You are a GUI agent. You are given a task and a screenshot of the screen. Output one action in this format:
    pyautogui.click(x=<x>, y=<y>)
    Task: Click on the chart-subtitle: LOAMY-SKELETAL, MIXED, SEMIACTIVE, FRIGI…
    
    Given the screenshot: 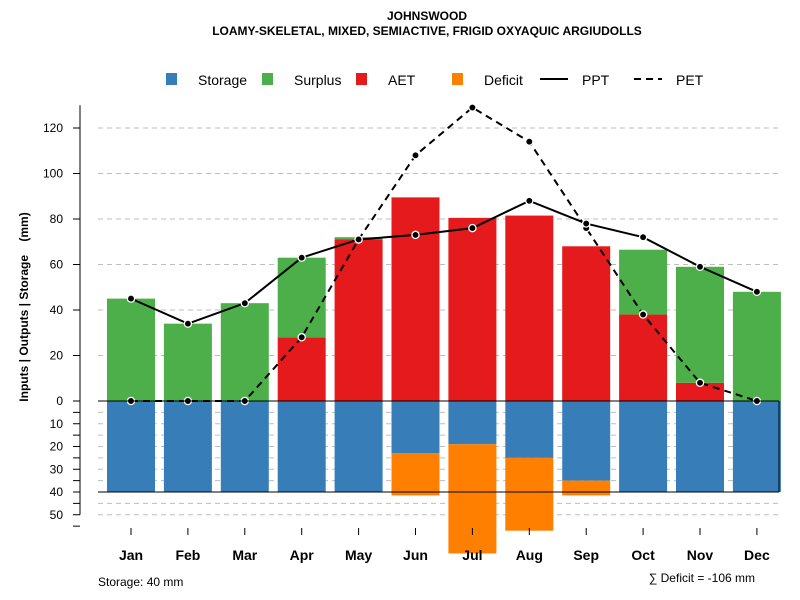 What is the action you would take?
    pyautogui.click(x=427, y=31)
    